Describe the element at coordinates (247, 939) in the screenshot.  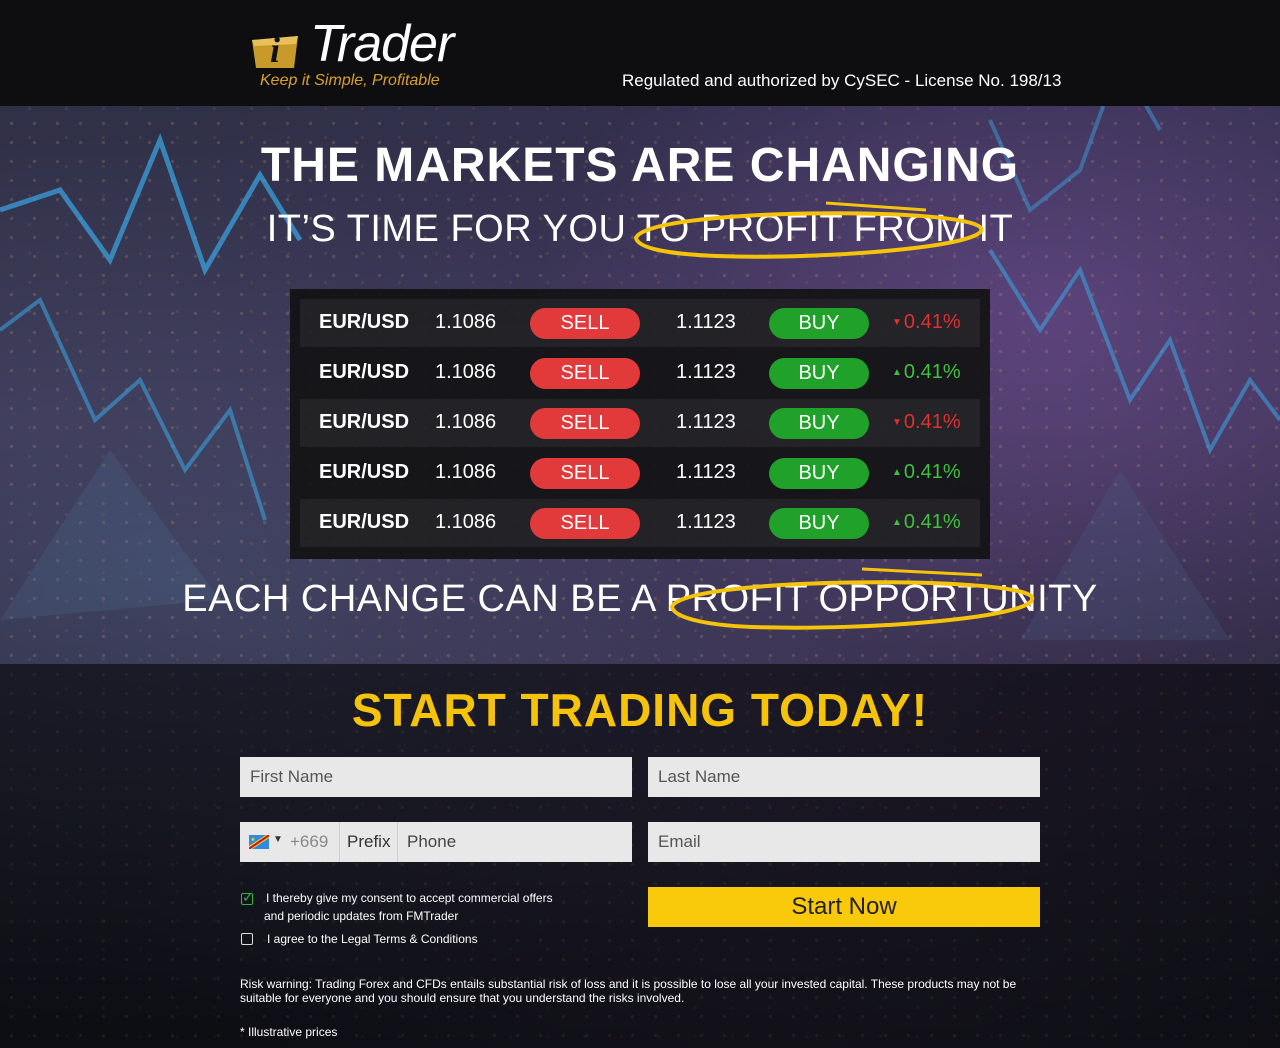
I see `terms-checkbox` at that location.